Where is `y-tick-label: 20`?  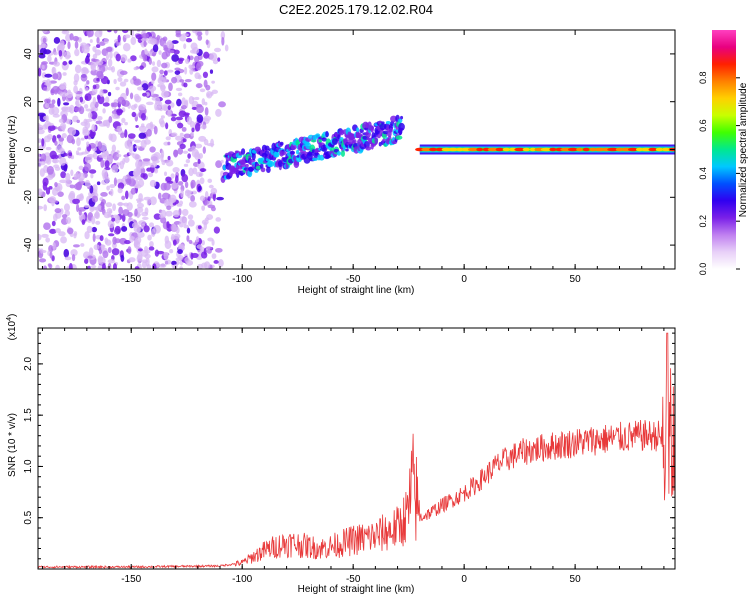 y-tick-label: 20 is located at coordinates (28, 102).